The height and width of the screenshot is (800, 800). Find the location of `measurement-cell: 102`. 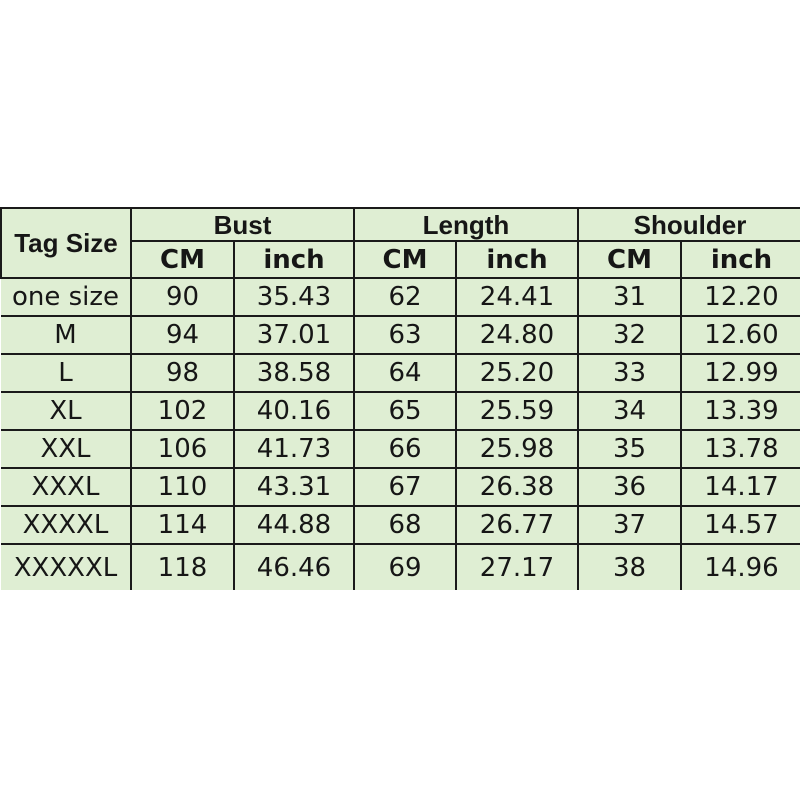

measurement-cell: 102 is located at coordinates (182, 411).